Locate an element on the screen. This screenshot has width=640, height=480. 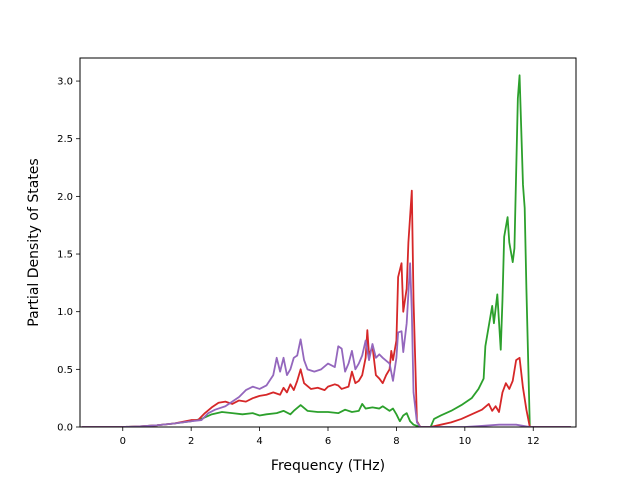
x-tick-label: 4 is located at coordinates (259, 441).